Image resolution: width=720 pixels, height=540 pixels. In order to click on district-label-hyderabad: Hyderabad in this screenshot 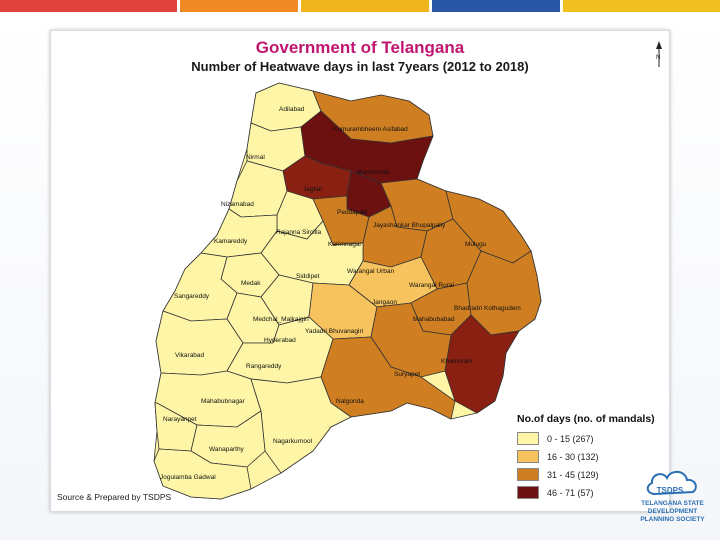, I will do `click(280, 340)`.